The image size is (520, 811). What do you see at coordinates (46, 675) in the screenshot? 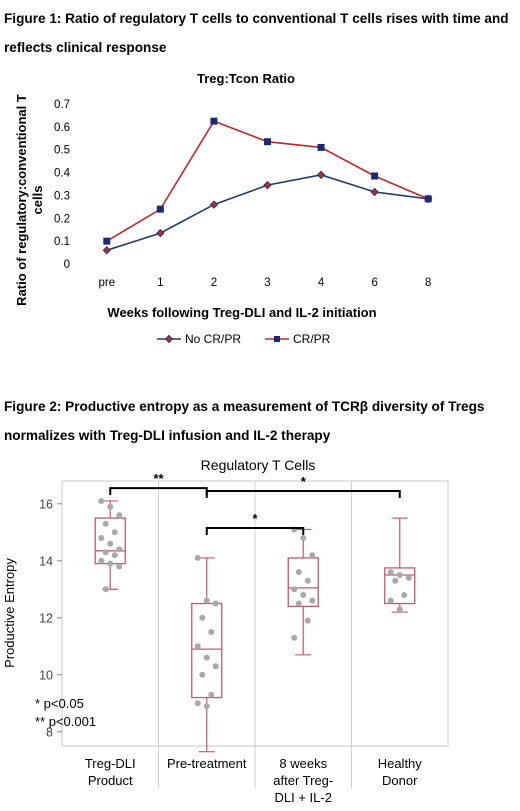
I see `chart2-ytick-label: 10` at bounding box center [46, 675].